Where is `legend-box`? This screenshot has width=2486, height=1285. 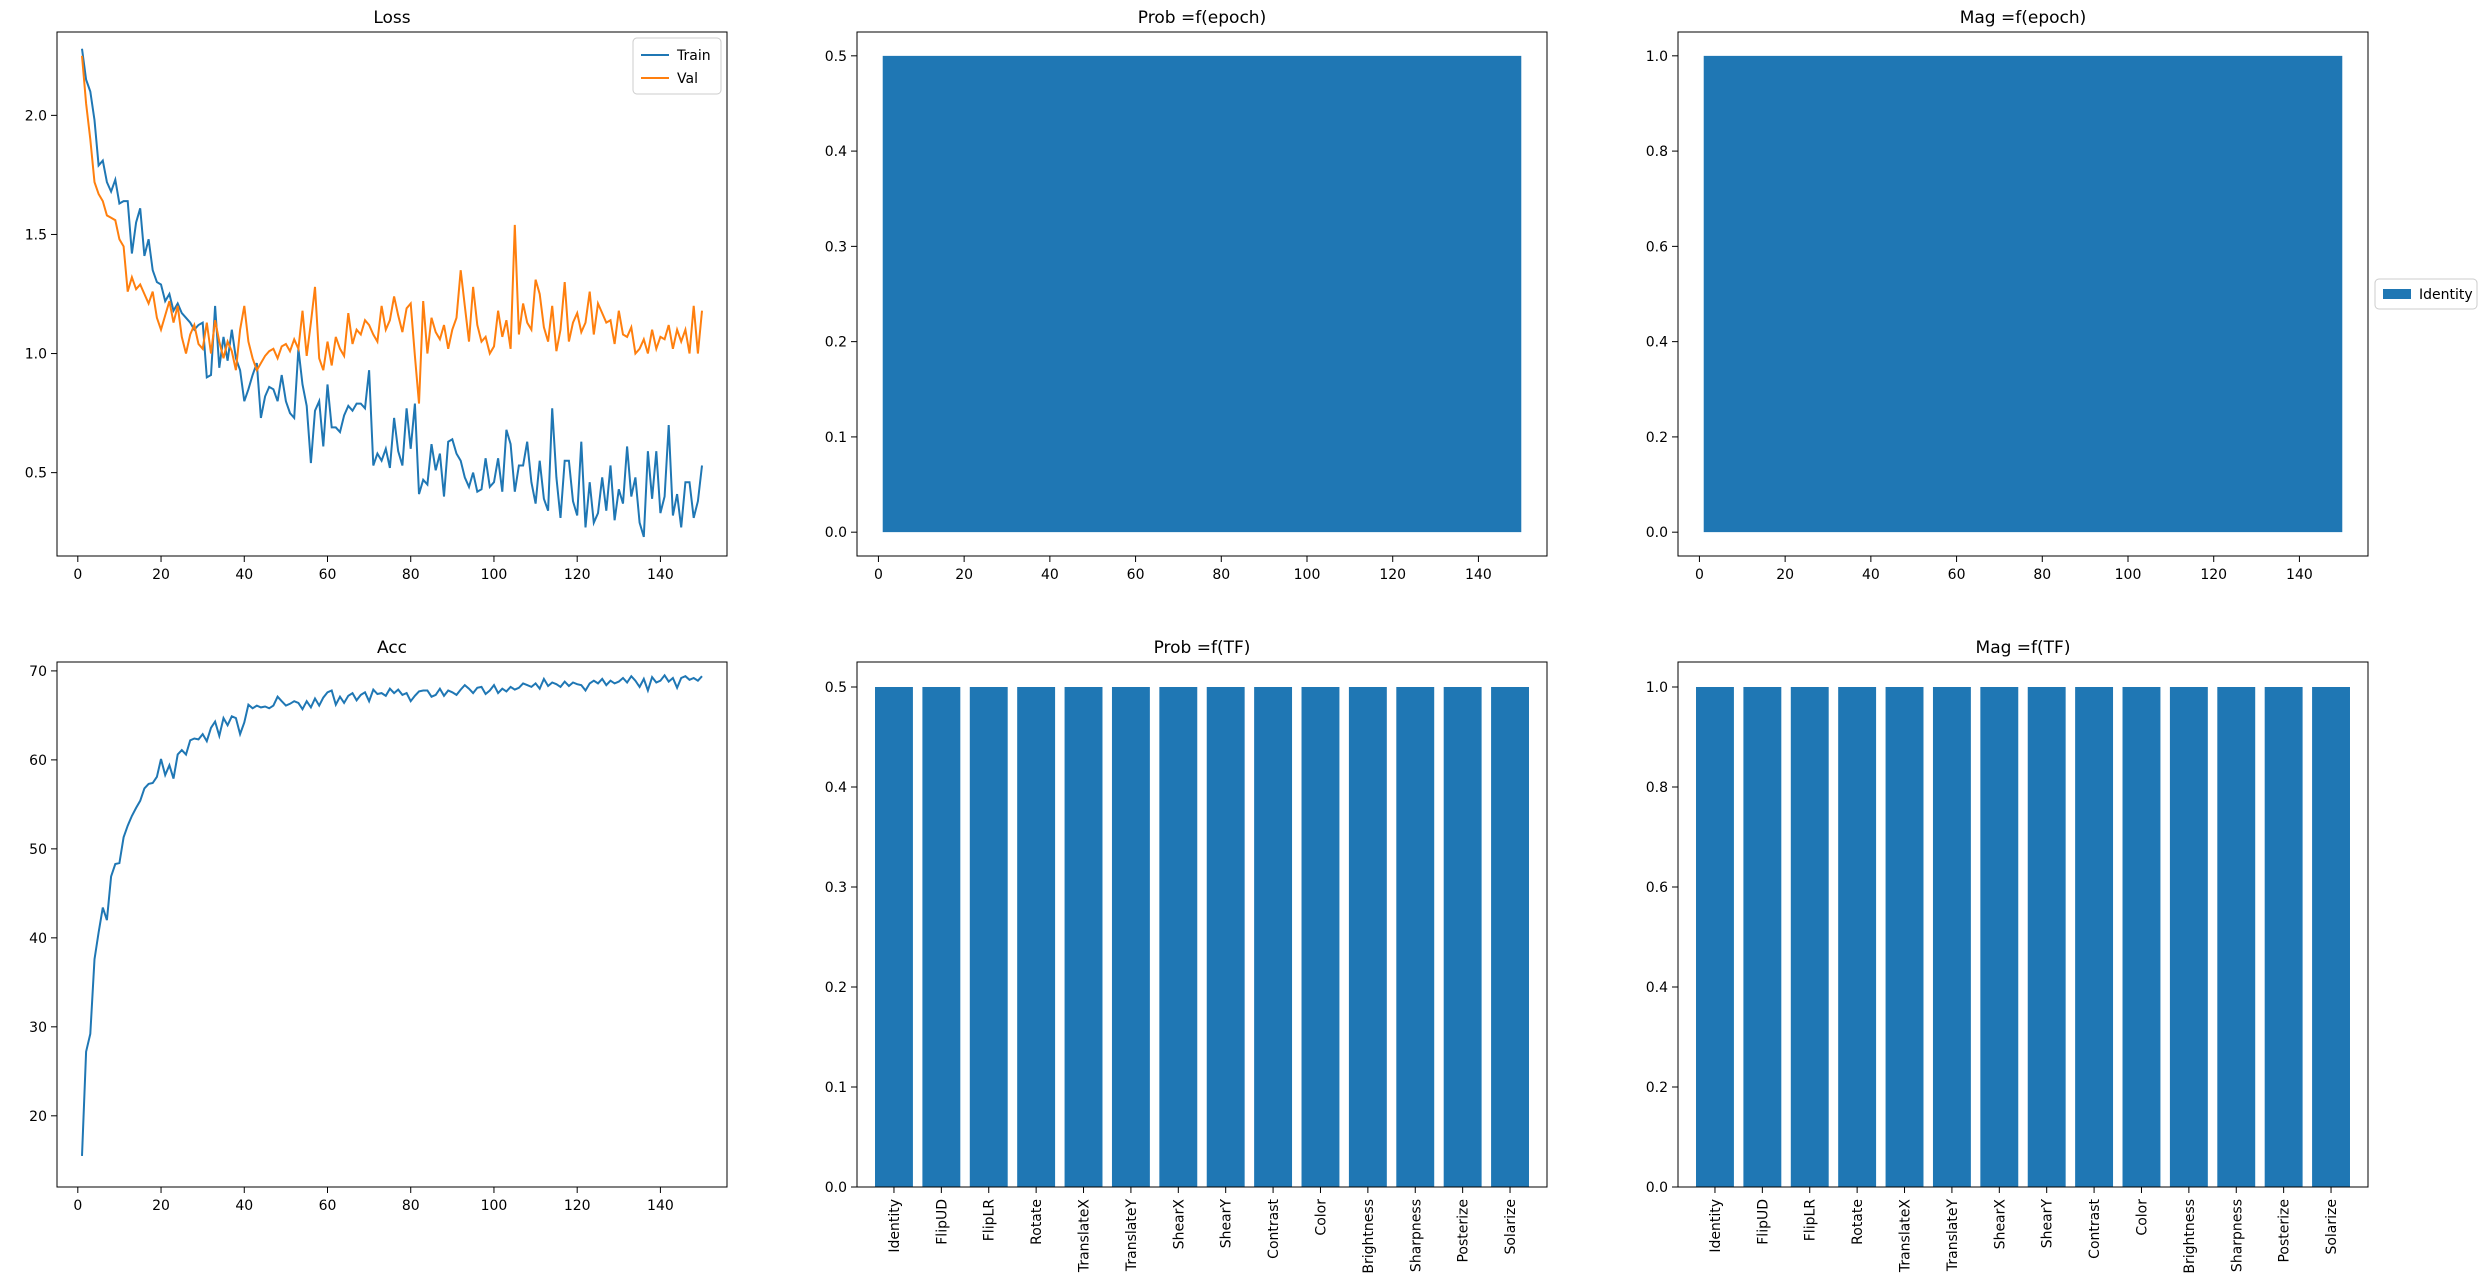
legend-box is located at coordinates (677, 66).